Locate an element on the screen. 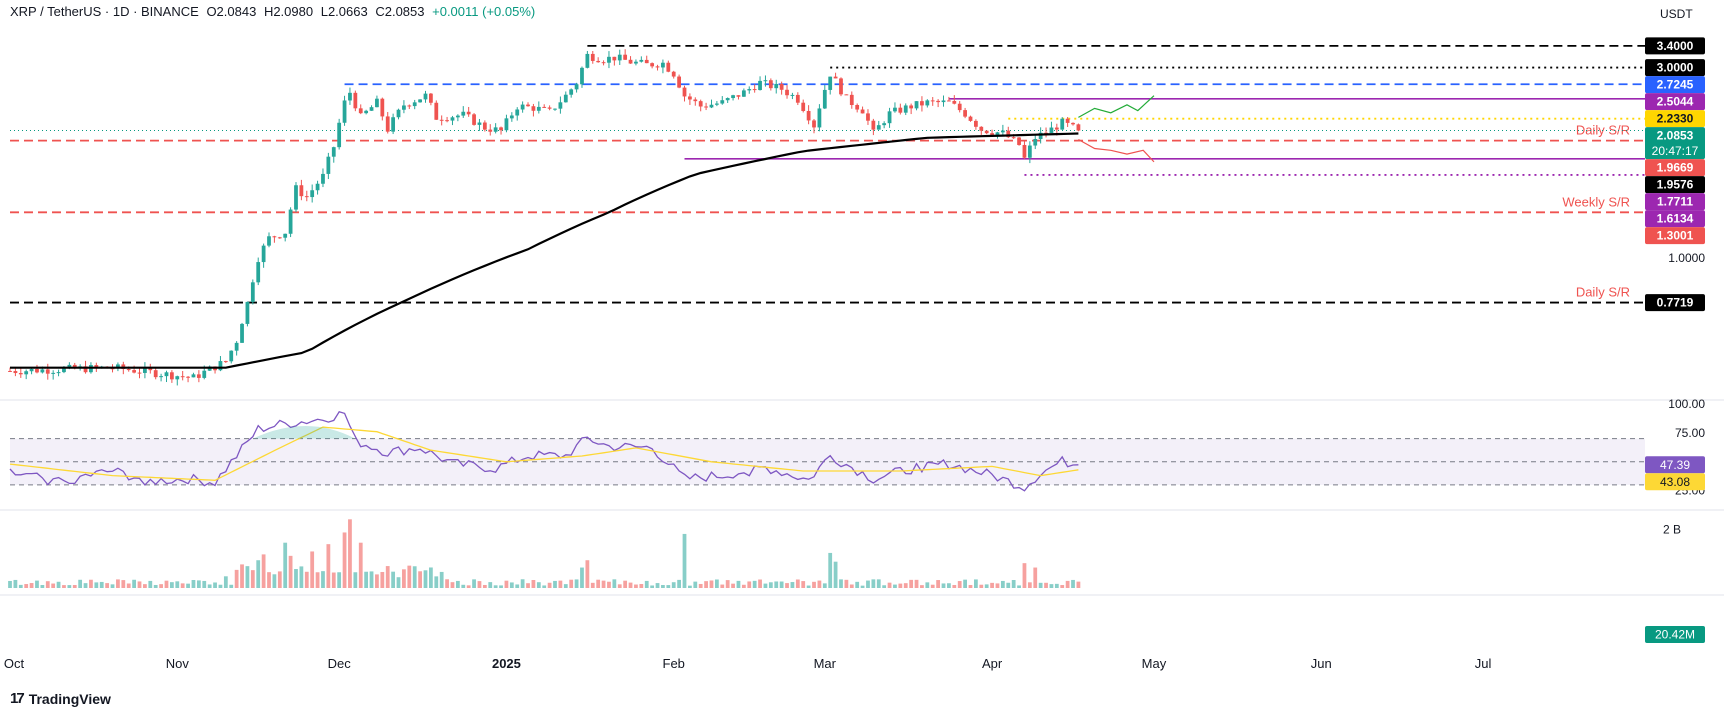 The height and width of the screenshot is (718, 1724). price-tag-2.7245: 2.7245 is located at coordinates (1675, 85).